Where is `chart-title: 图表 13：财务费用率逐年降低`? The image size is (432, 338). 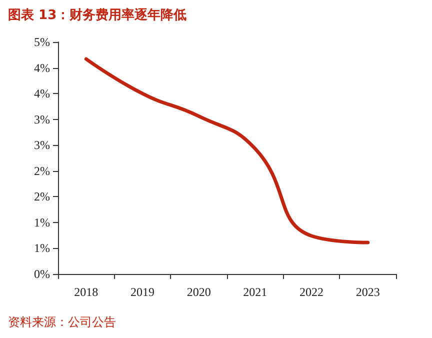 chart-title: 图表 13：财务费用率逐年降低 is located at coordinates (97, 15).